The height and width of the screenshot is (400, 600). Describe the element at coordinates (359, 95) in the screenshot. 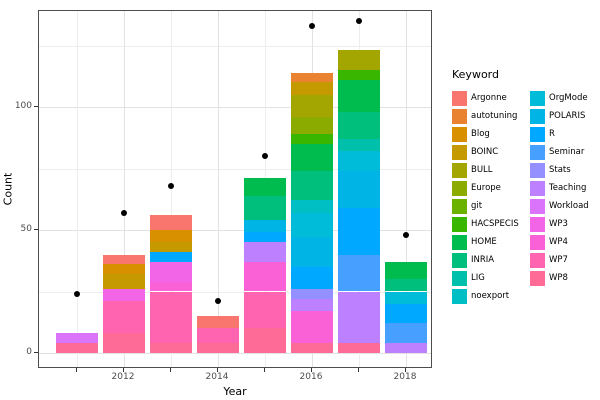

I see `bar-segment-HOME` at that location.